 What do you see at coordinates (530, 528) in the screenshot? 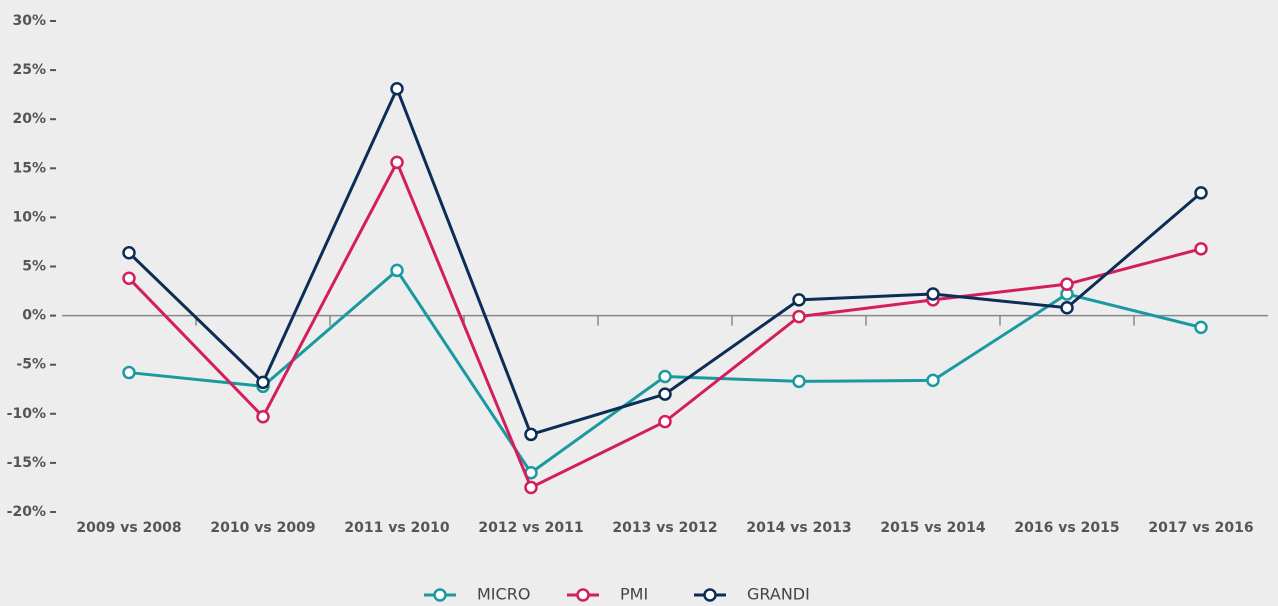
I see `x-tick-label: 2012 vs 2011` at bounding box center [530, 528].